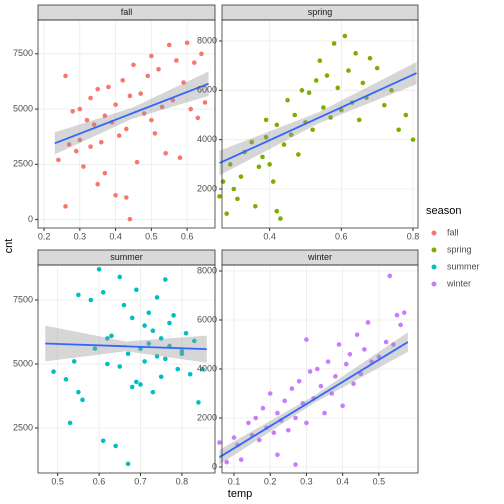  Describe the element at coordinates (23, 427) in the screenshot. I see `y-tick-label: 2500` at that location.